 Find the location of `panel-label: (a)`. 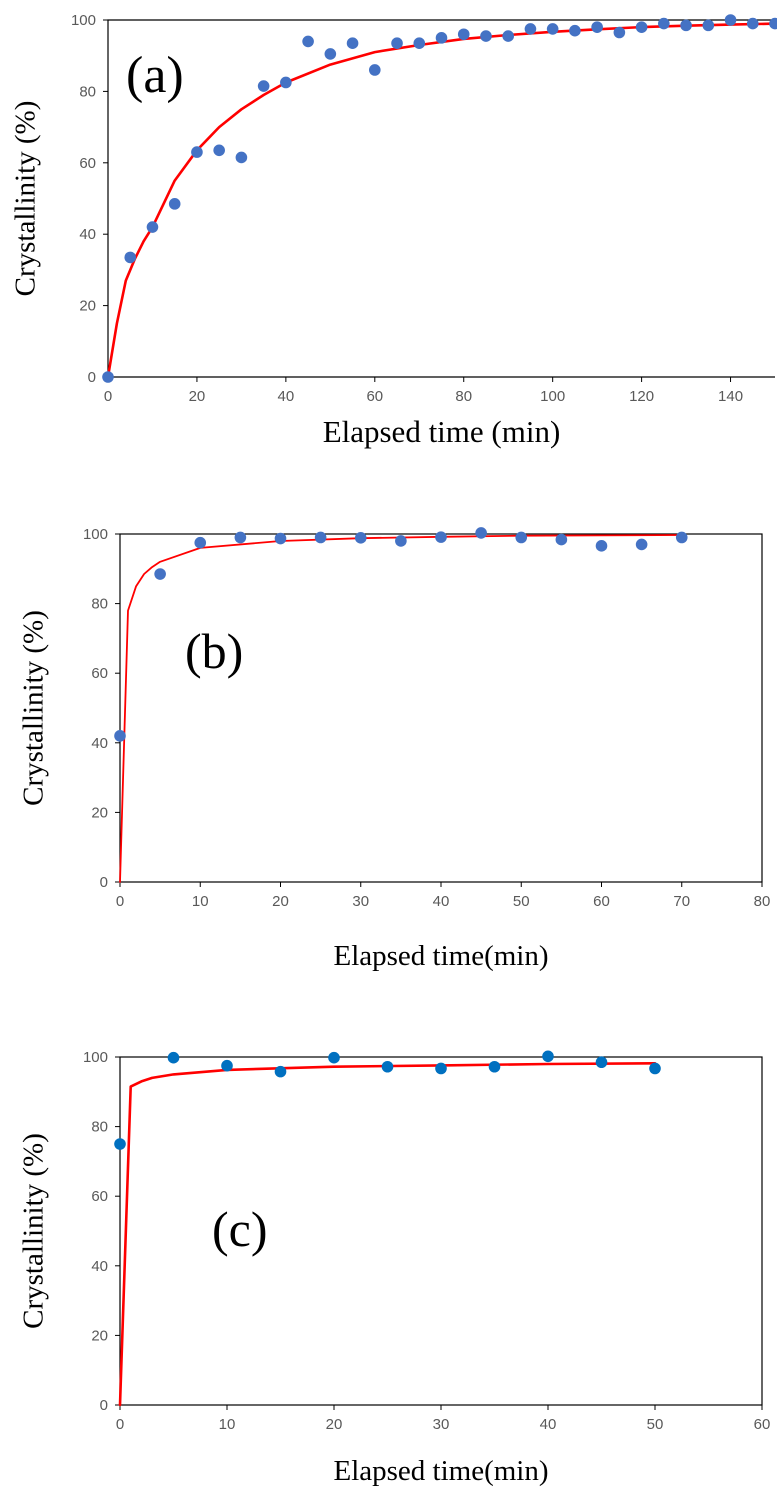

panel-label: (a) is located at coordinates (155, 75).